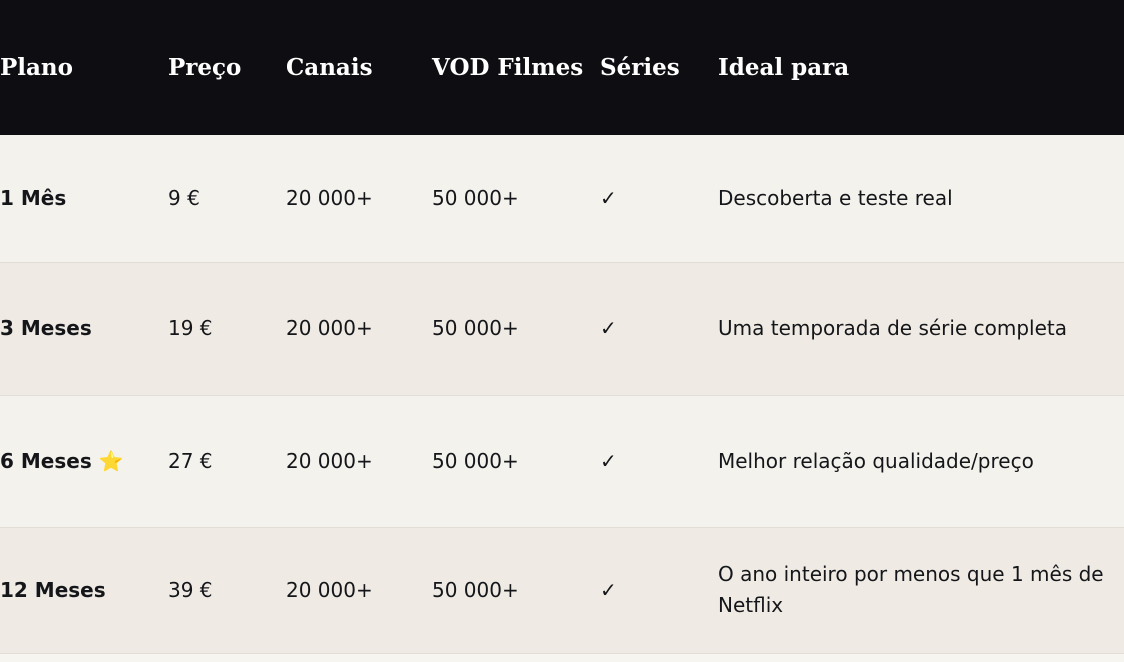  What do you see at coordinates (835, 197) in the screenshot?
I see `cell-ideal: Descoberta e teste real` at bounding box center [835, 197].